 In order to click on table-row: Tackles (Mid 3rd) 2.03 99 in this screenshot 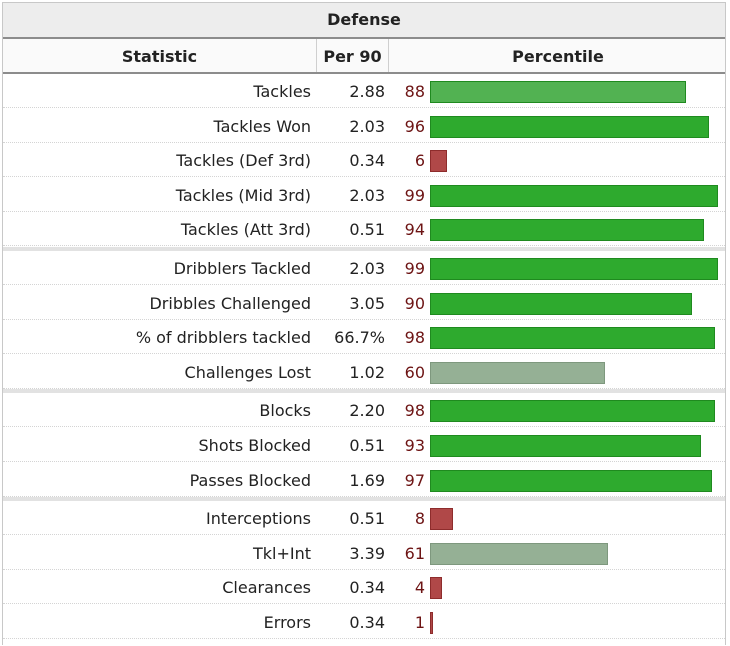, I will do `click(364, 195)`.